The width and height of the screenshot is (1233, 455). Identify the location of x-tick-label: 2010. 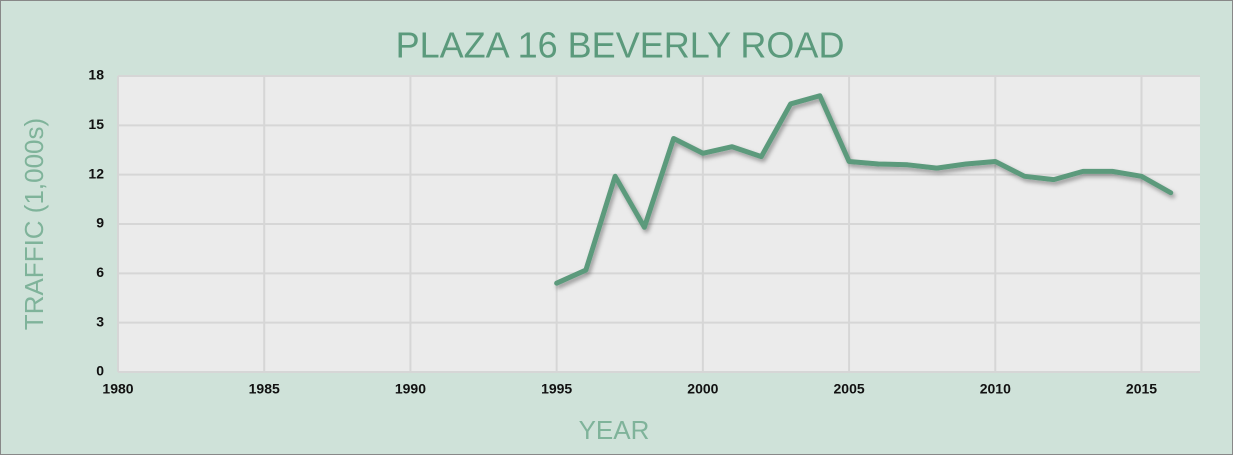
(995, 389).